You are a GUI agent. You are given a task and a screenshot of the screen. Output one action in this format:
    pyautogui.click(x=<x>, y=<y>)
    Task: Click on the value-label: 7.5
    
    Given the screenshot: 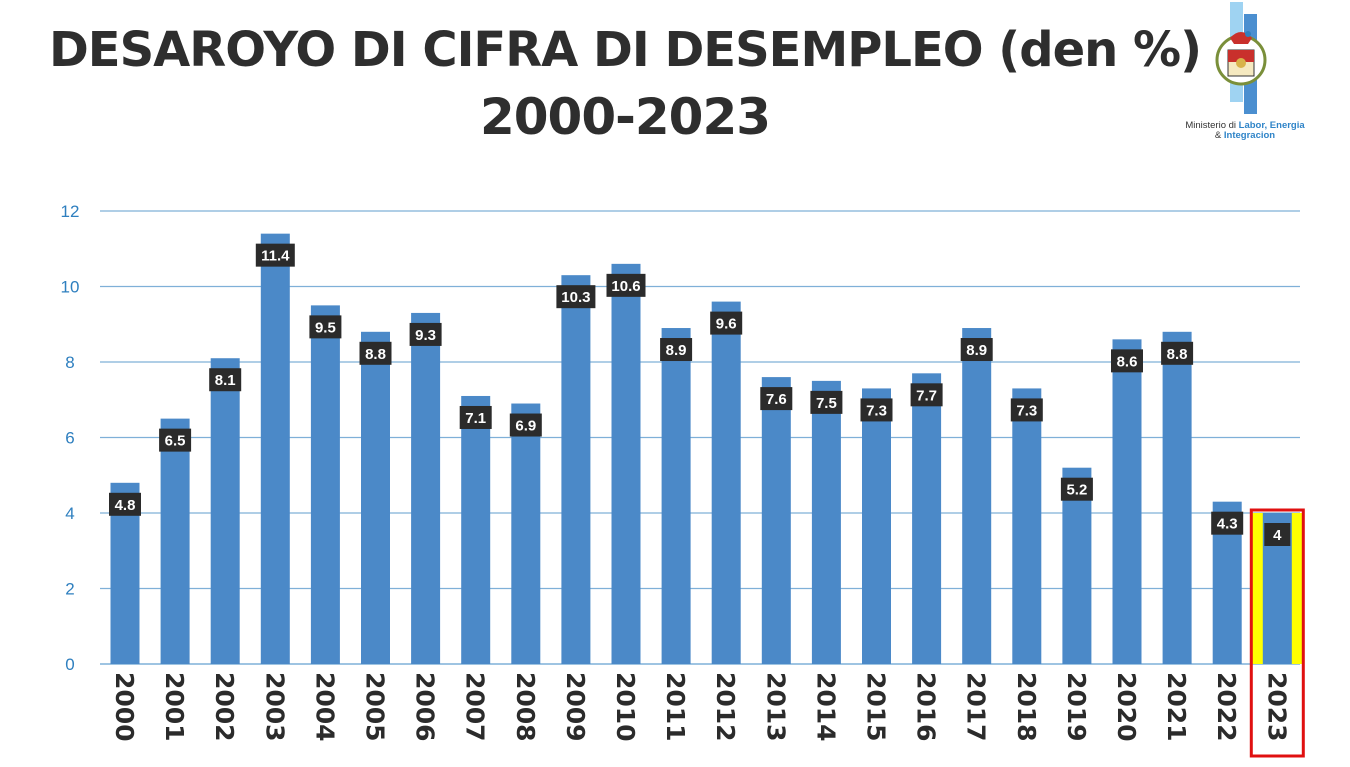 What is the action you would take?
    pyautogui.click(x=826, y=403)
    